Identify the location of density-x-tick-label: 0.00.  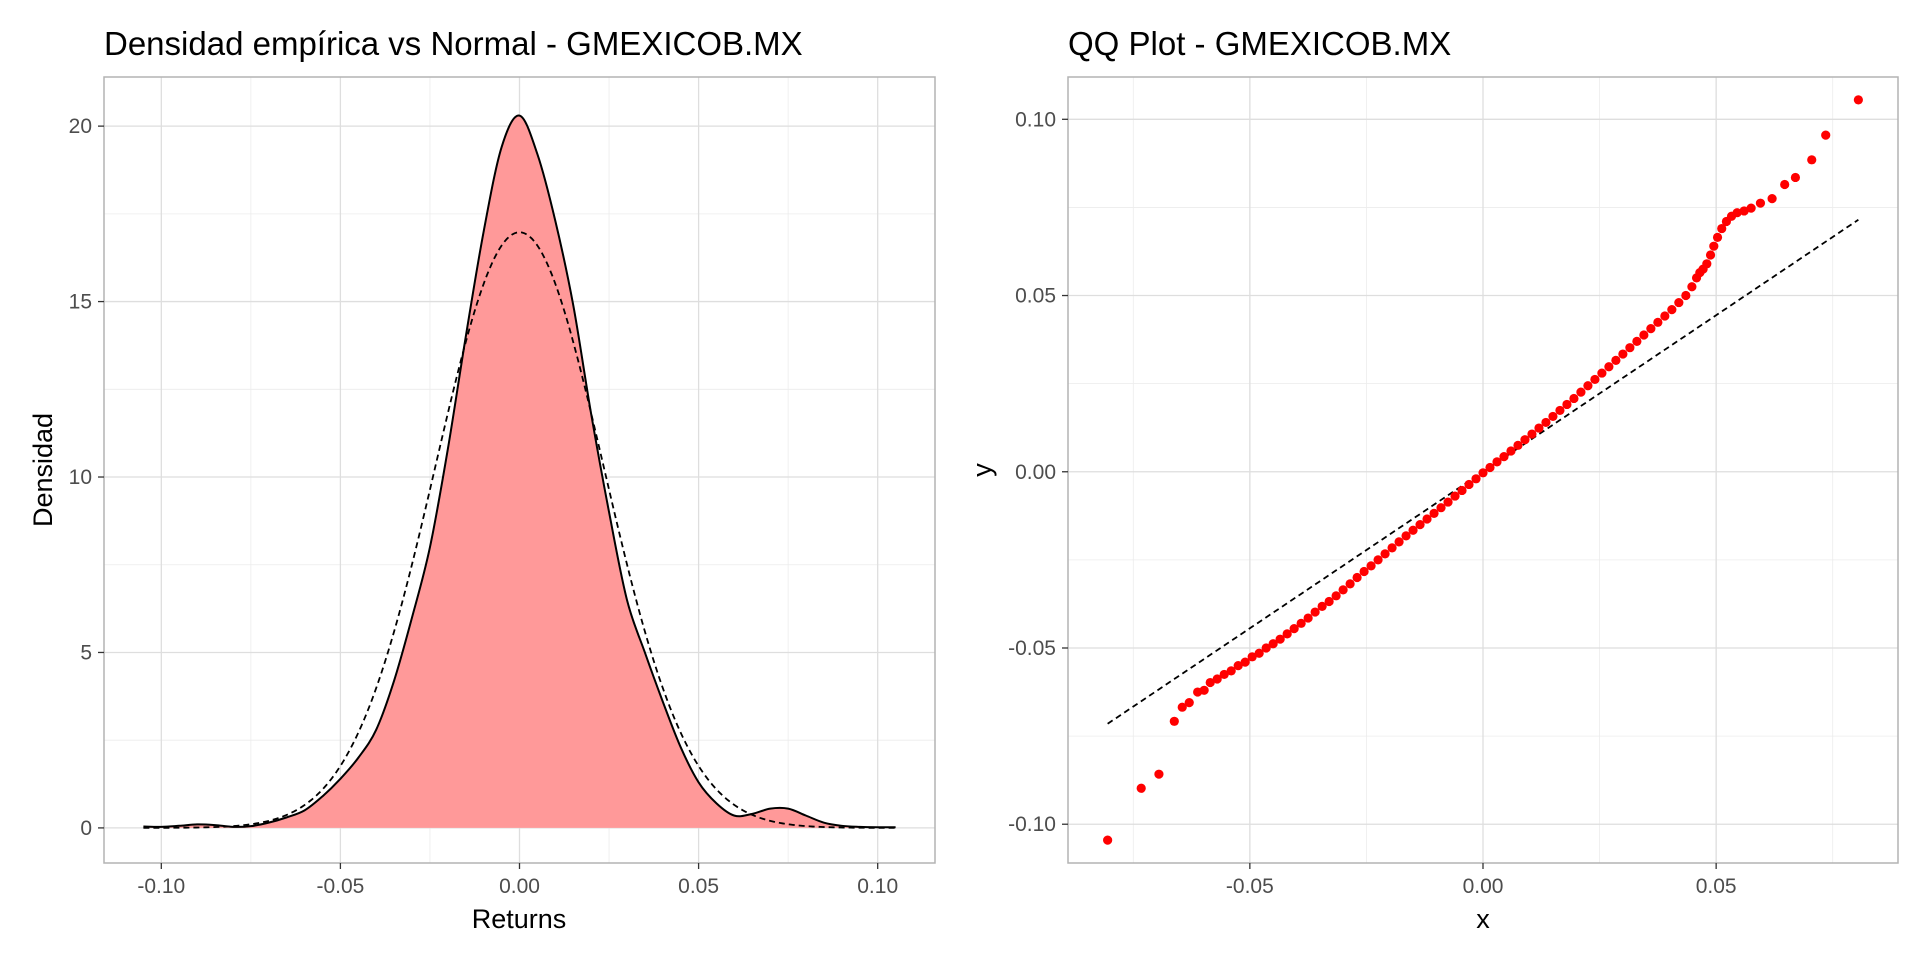
(519, 886).